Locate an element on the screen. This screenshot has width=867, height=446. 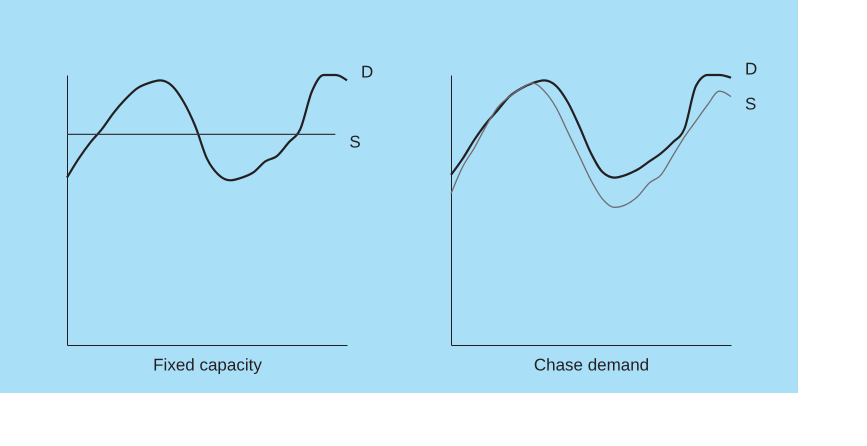
x-axis-title: Fixed capacity is located at coordinates (207, 365).